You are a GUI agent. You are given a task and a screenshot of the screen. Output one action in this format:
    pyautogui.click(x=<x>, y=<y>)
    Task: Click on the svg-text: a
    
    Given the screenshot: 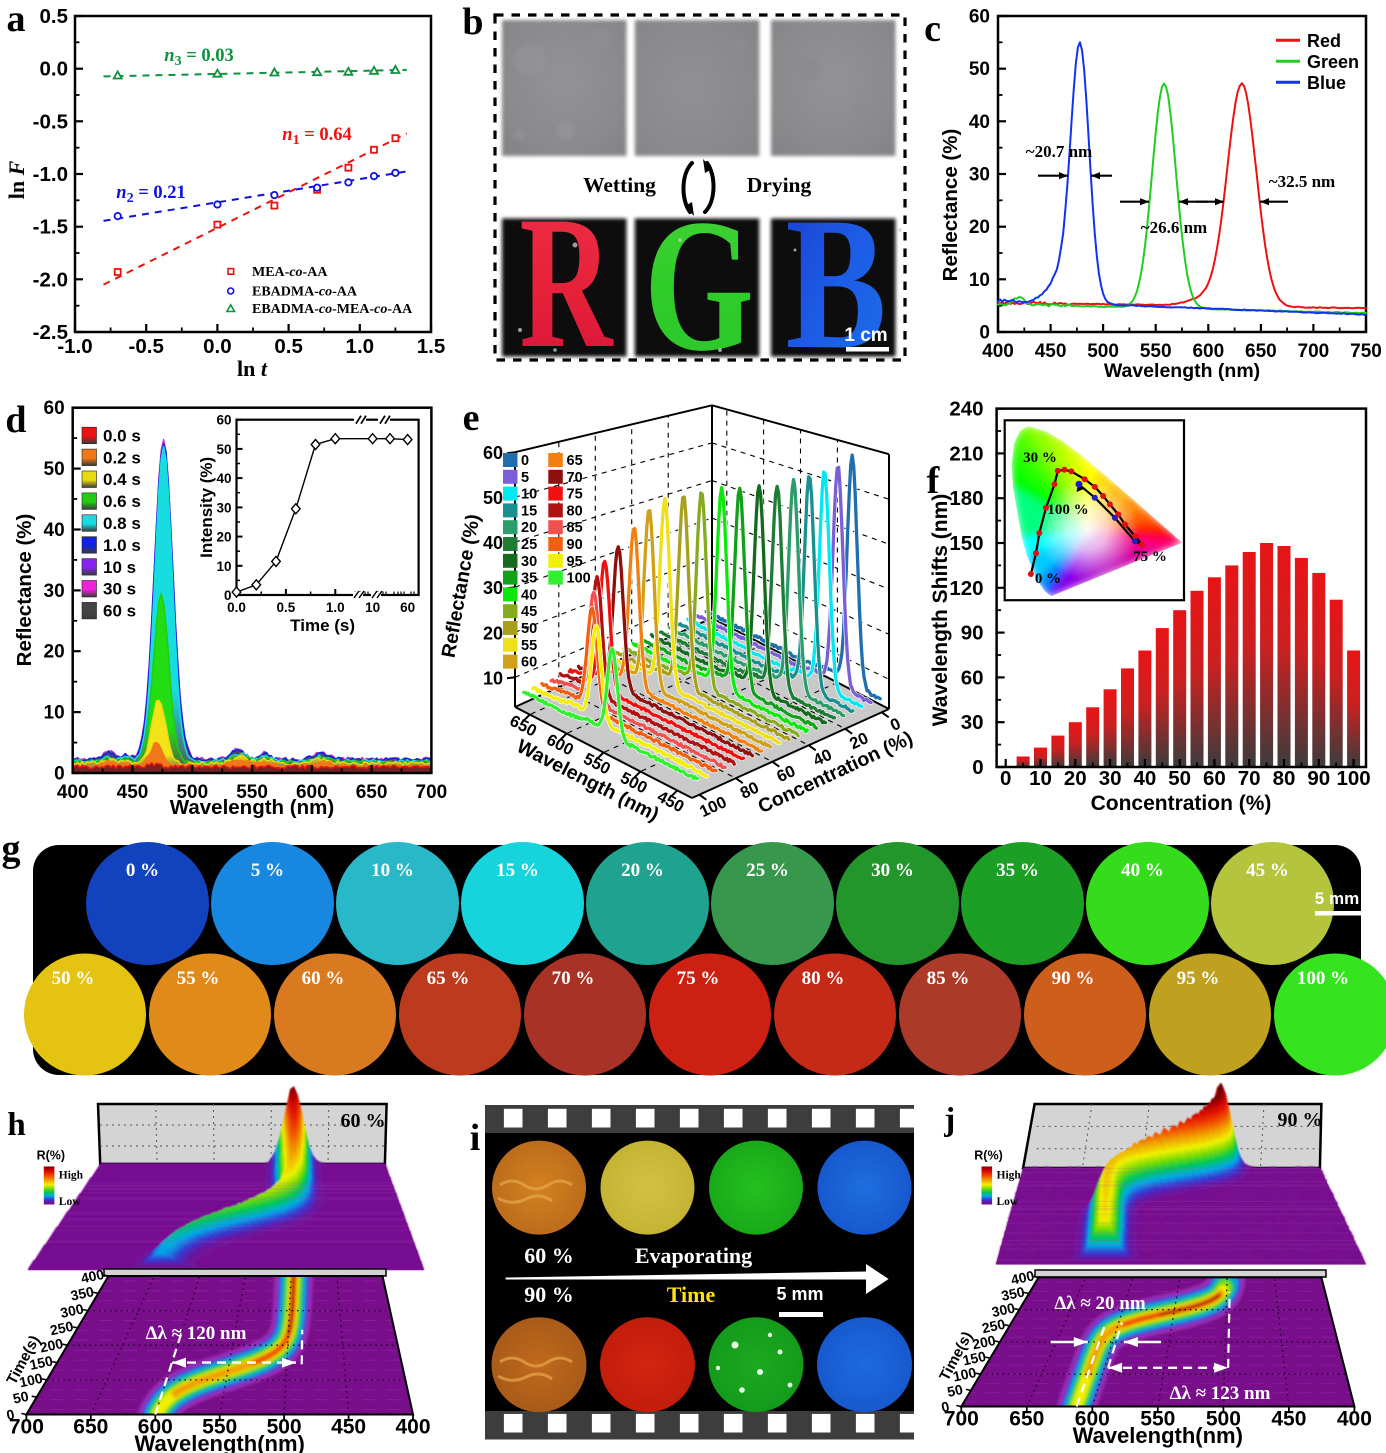 What is the action you would take?
    pyautogui.click(x=16, y=20)
    